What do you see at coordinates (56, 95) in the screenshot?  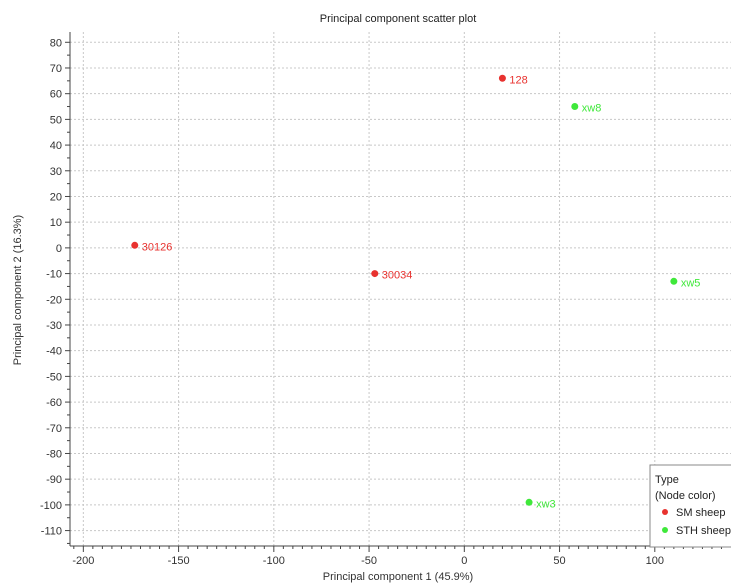 I see `y-tick-label: 60` at bounding box center [56, 95].